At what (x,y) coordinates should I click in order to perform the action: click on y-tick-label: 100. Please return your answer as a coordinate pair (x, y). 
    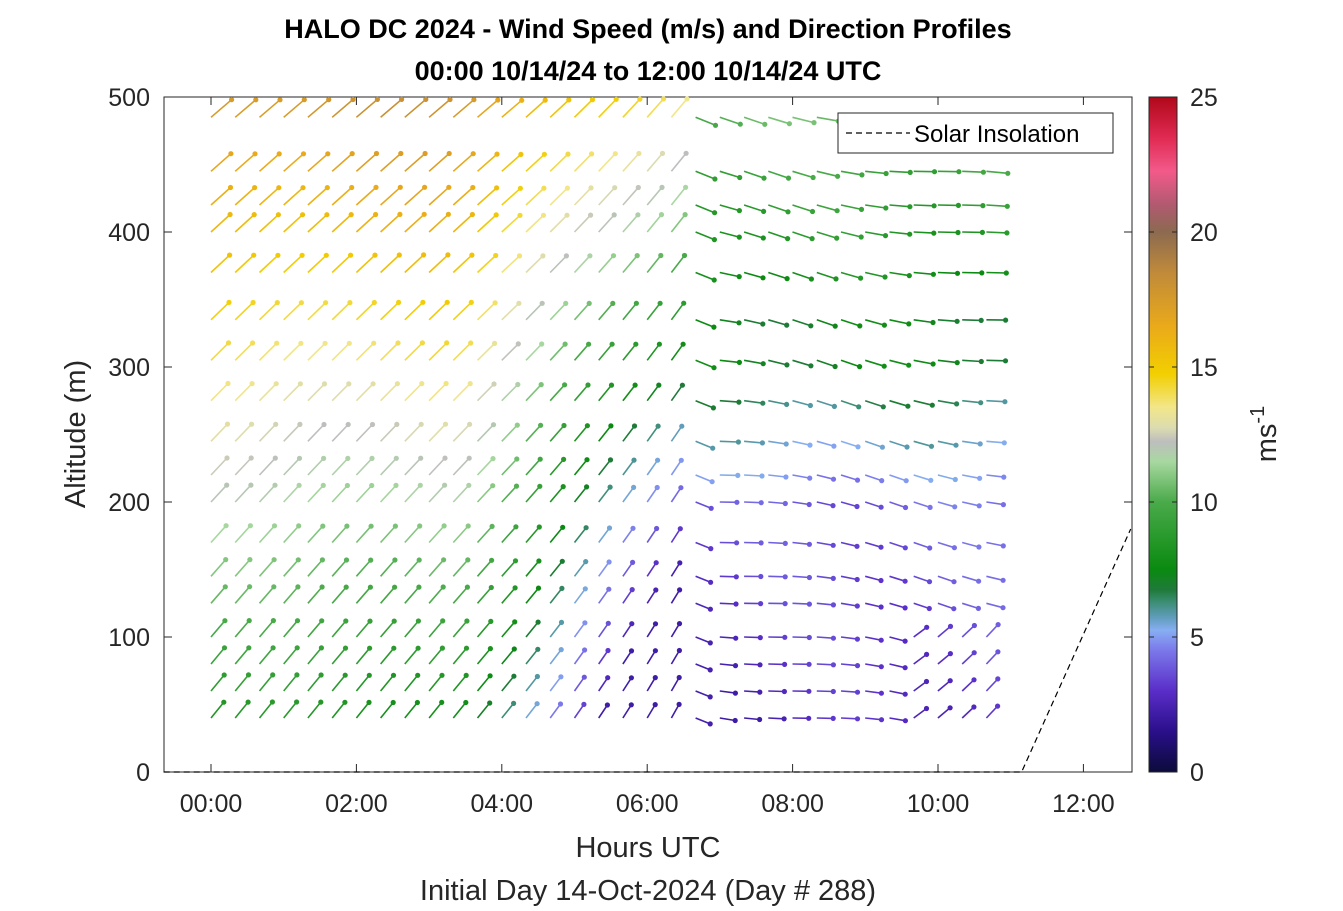
    Looking at the image, I should click on (129, 638).